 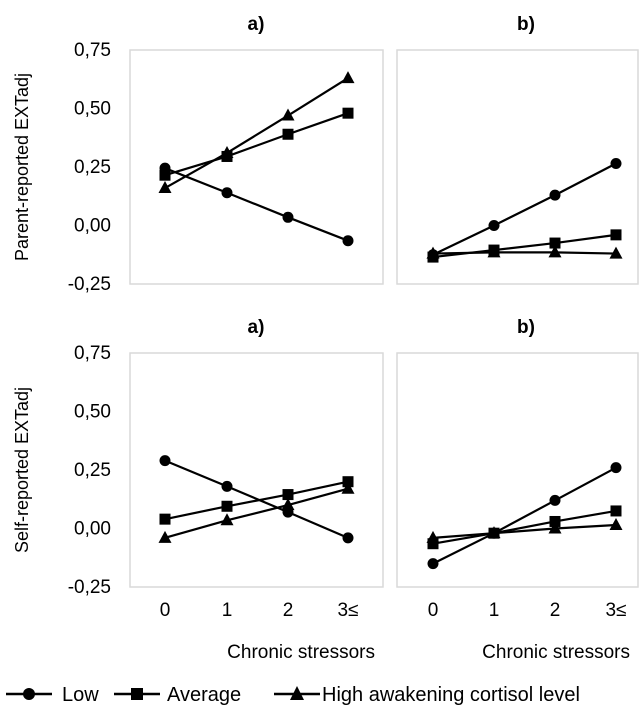 What do you see at coordinates (451, 695) in the screenshot?
I see `legend-label-high: High awakening cortisol level` at bounding box center [451, 695].